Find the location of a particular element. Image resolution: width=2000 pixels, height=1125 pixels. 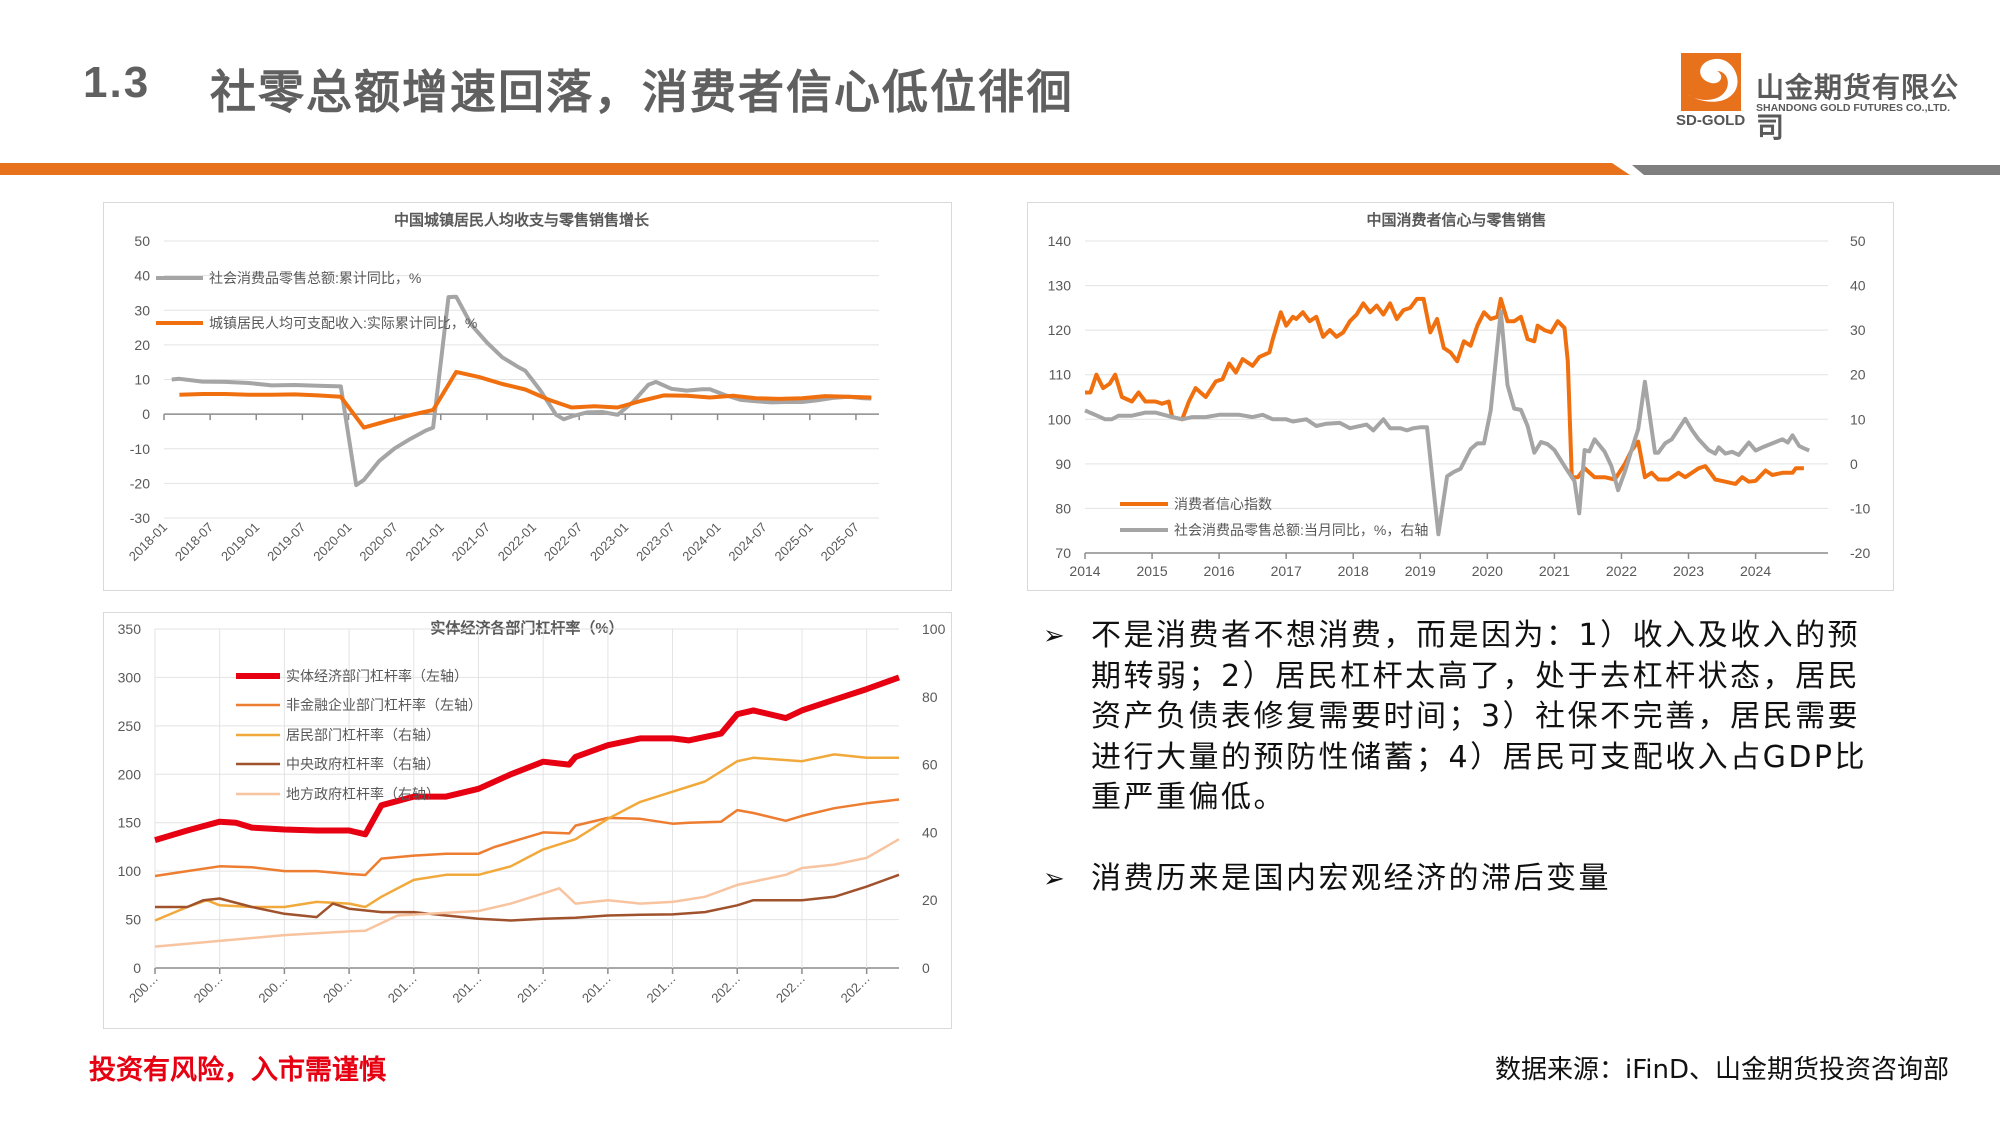

legend-label: 非金融企业部门杠杆率（左轴） is located at coordinates (384, 705).